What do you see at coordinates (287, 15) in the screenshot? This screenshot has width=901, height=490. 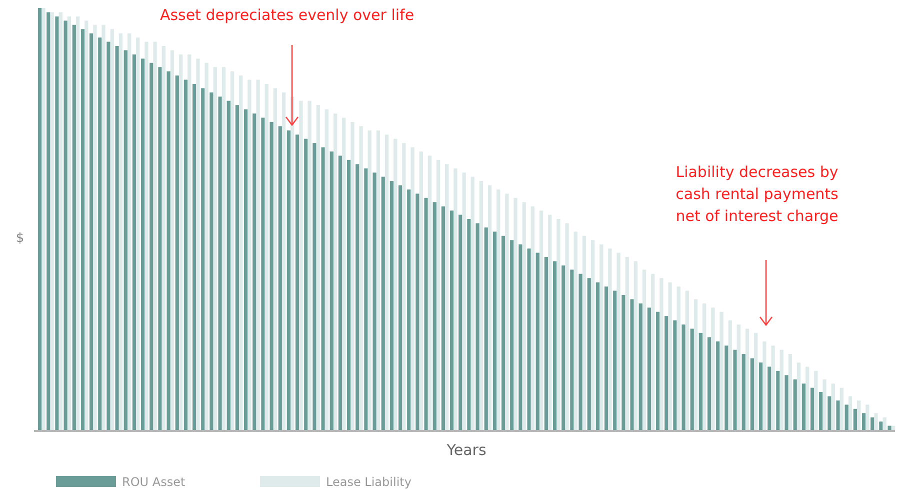 I see `annotation: Asset depreciates evenly over life` at bounding box center [287, 15].